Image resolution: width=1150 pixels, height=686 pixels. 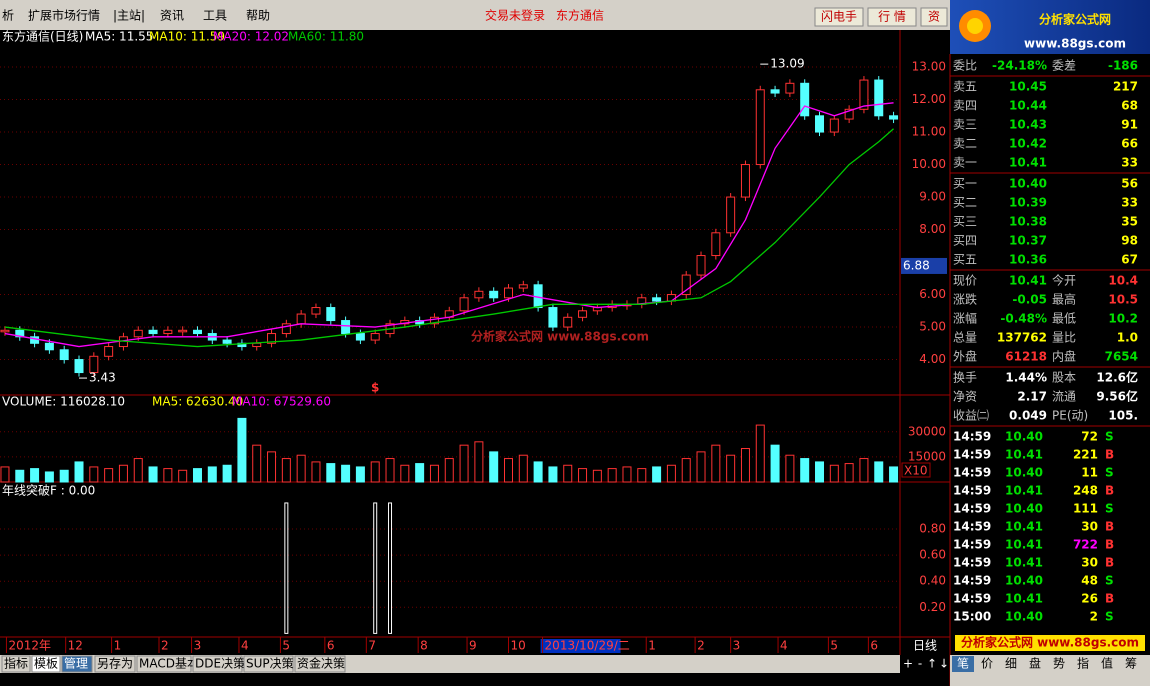 What do you see at coordinates (987, 664) in the screenshot?
I see `side-tab: 价` at bounding box center [987, 664].